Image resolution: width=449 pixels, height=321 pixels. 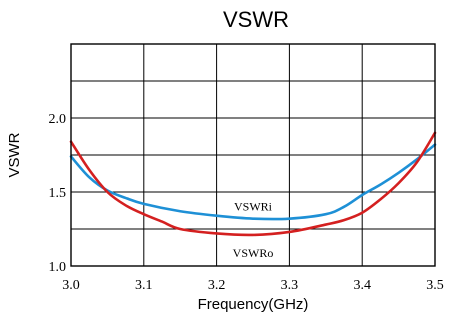 What do you see at coordinates (253, 285) in the screenshot?
I see `x-tick-labels: 3.0 3.1 3.2 3.3 3.4 3.5` at bounding box center [253, 285].